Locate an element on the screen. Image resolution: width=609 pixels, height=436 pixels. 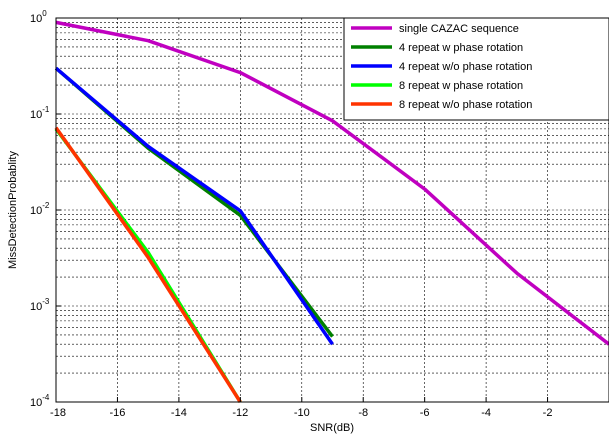
x-tick-label: -2 is located at coordinates (548, 413).